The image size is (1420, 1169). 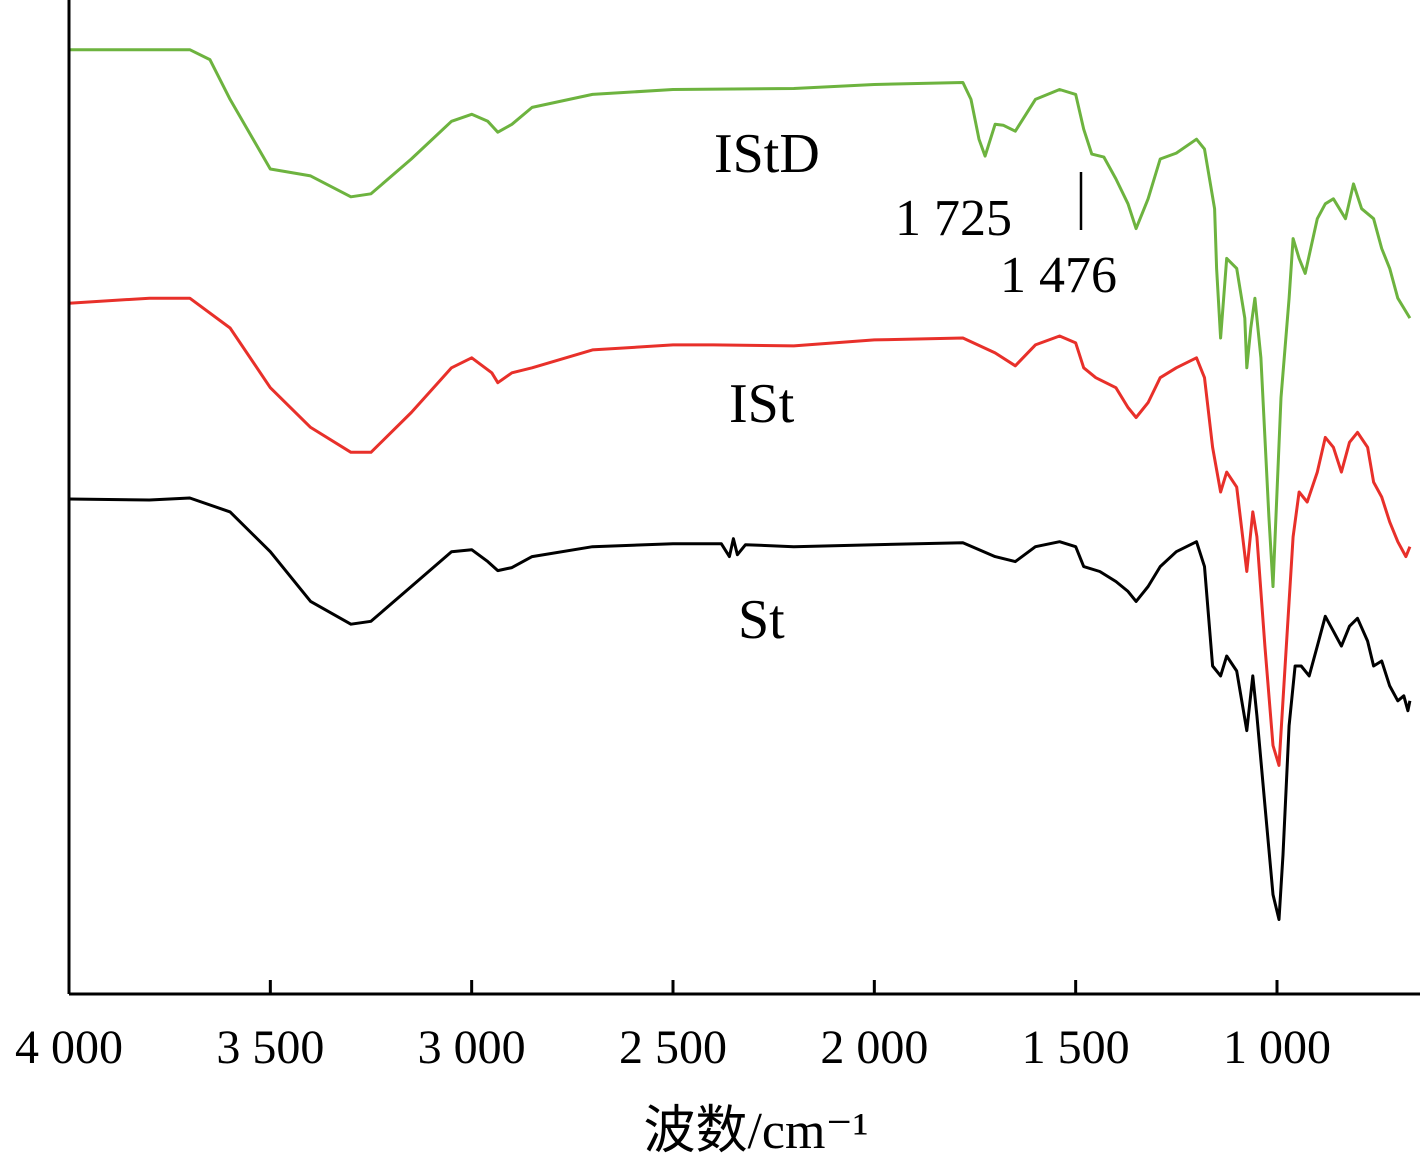 I want to click on annotation-1725: 1 725, so click(x=953, y=218).